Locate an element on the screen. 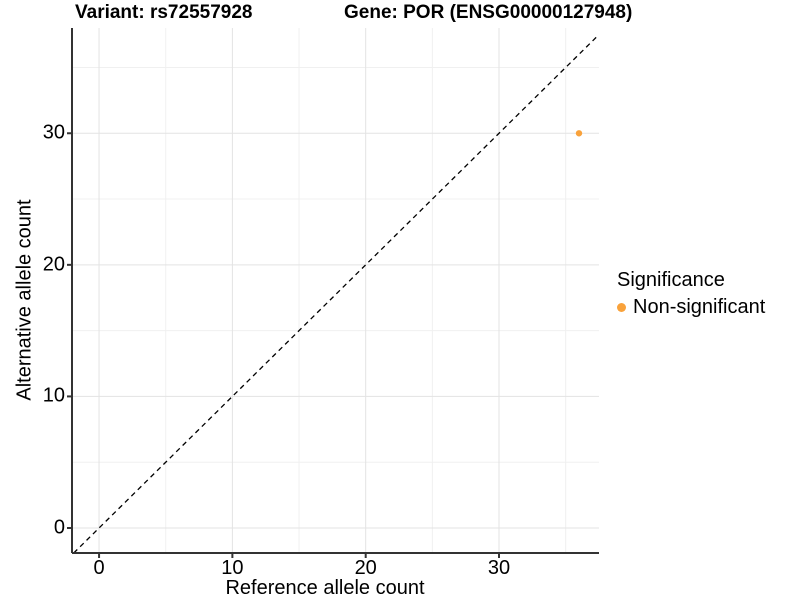 The image size is (800, 600). x-tick-label: 20 is located at coordinates (365, 568).